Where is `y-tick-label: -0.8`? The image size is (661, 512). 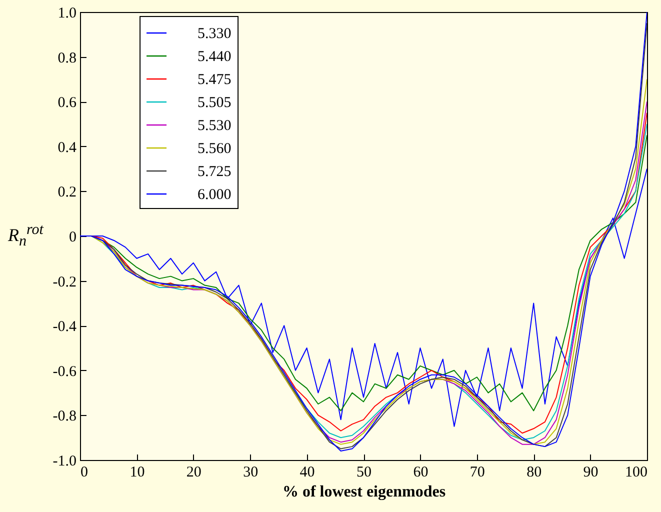
y-tick-label: -0.8 is located at coordinates (64, 416).